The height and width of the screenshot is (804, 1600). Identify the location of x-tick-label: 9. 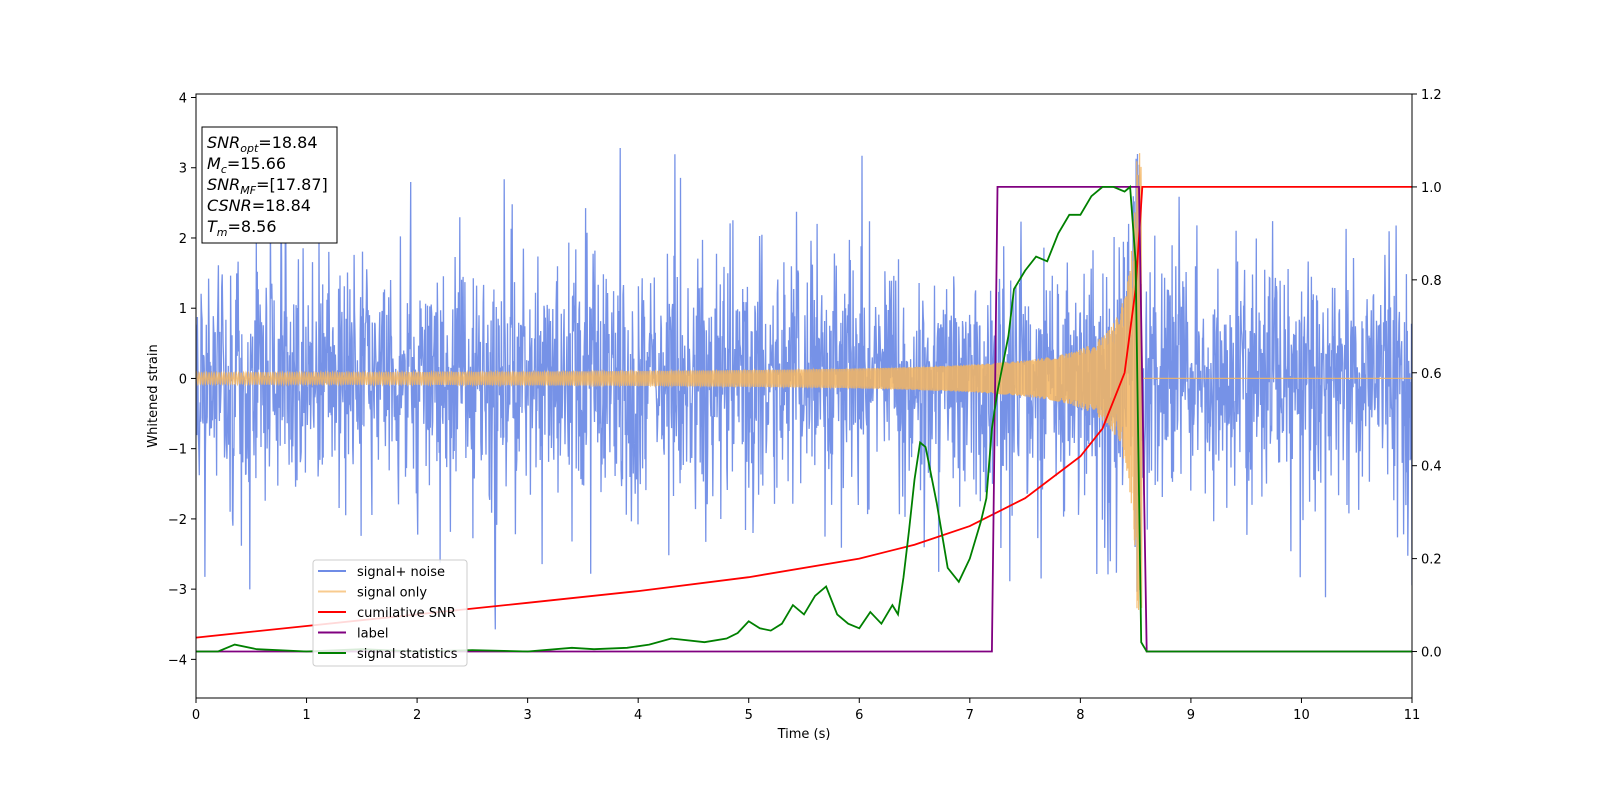
(1191, 715).